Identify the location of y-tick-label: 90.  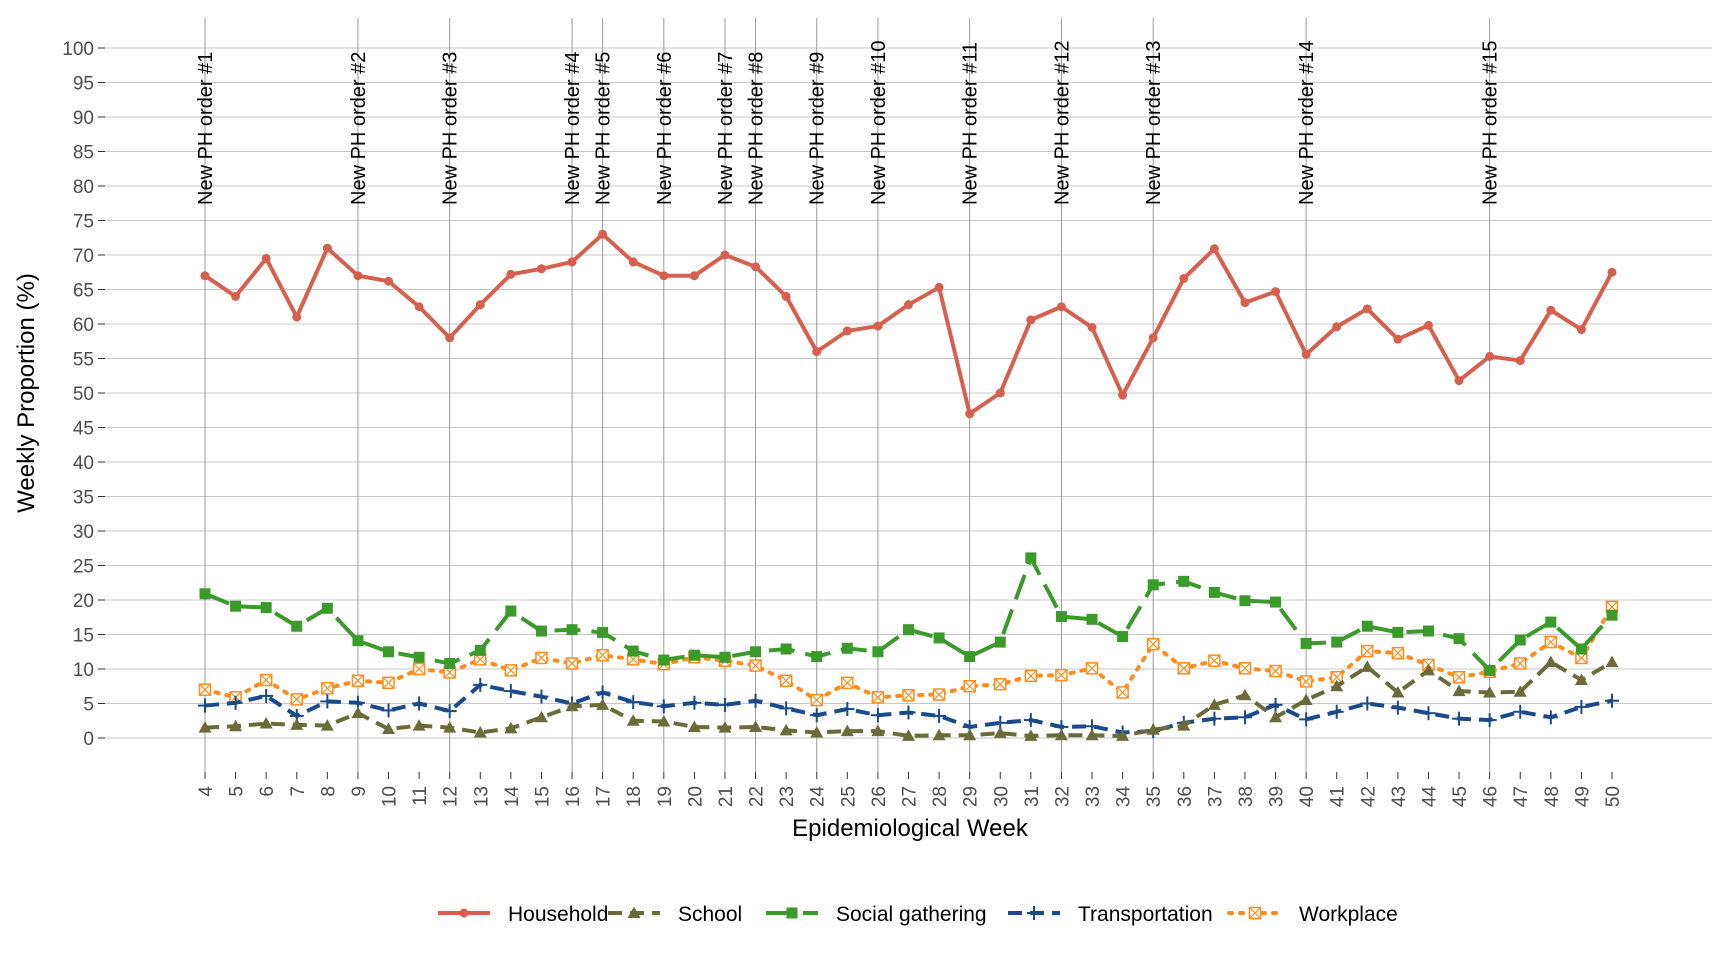
(83, 118).